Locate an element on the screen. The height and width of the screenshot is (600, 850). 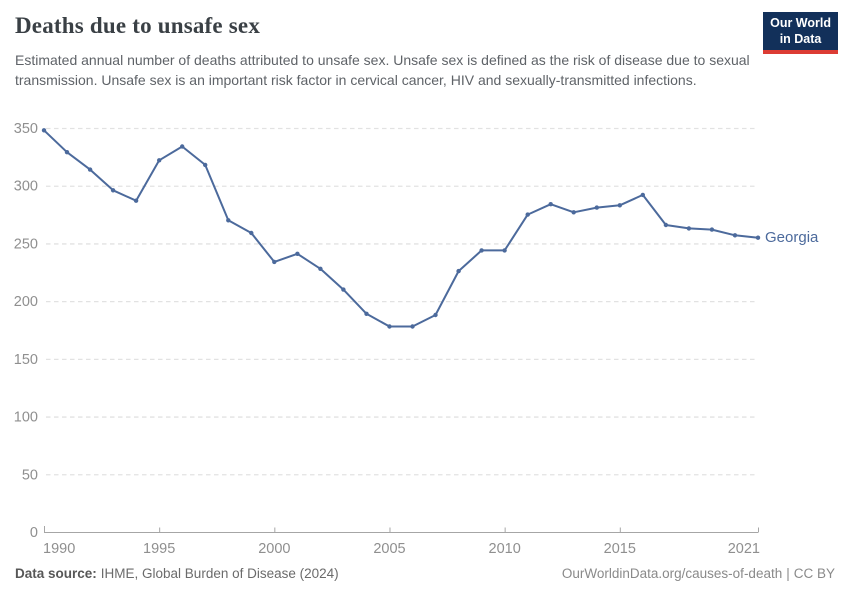
x-tick-label: 2010 is located at coordinates (505, 549).